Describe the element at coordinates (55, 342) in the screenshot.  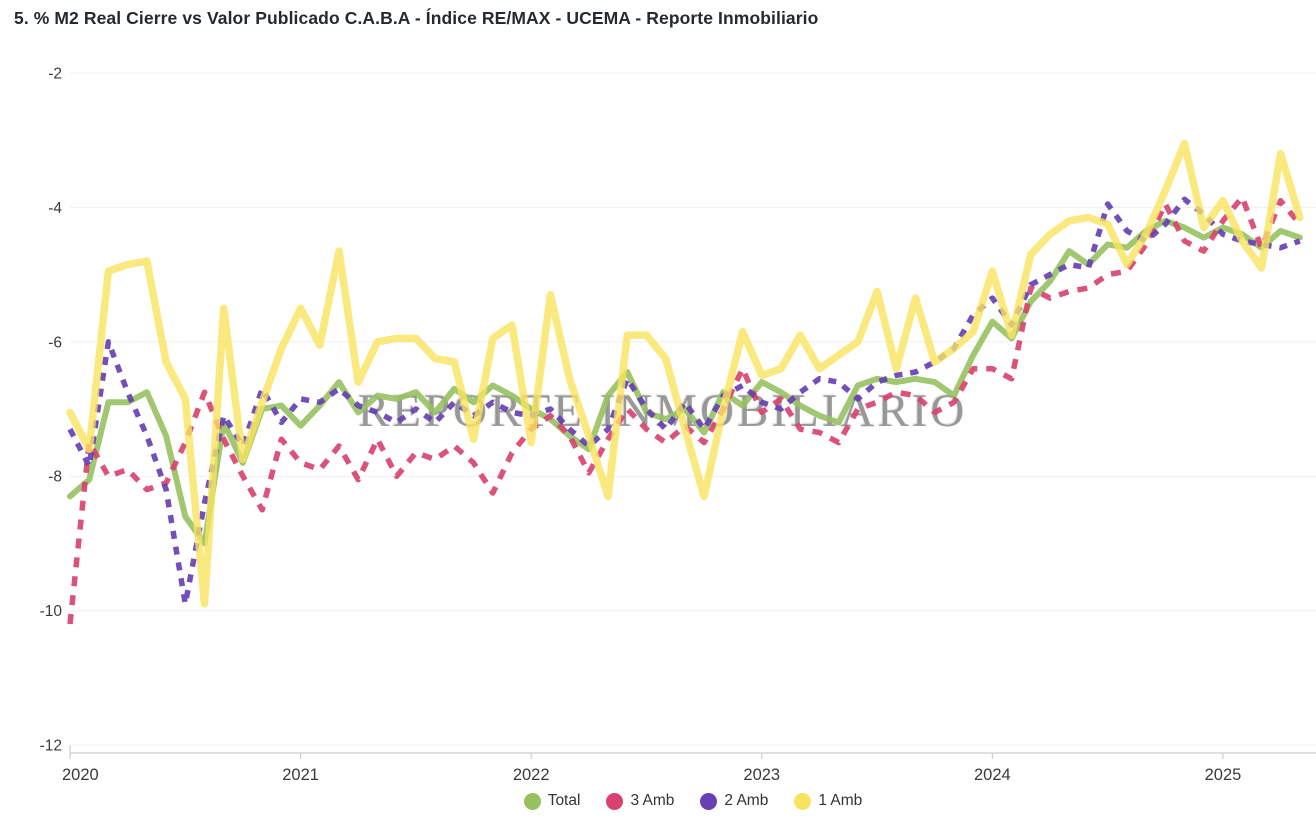
I see `y-tick-label: -6` at that location.